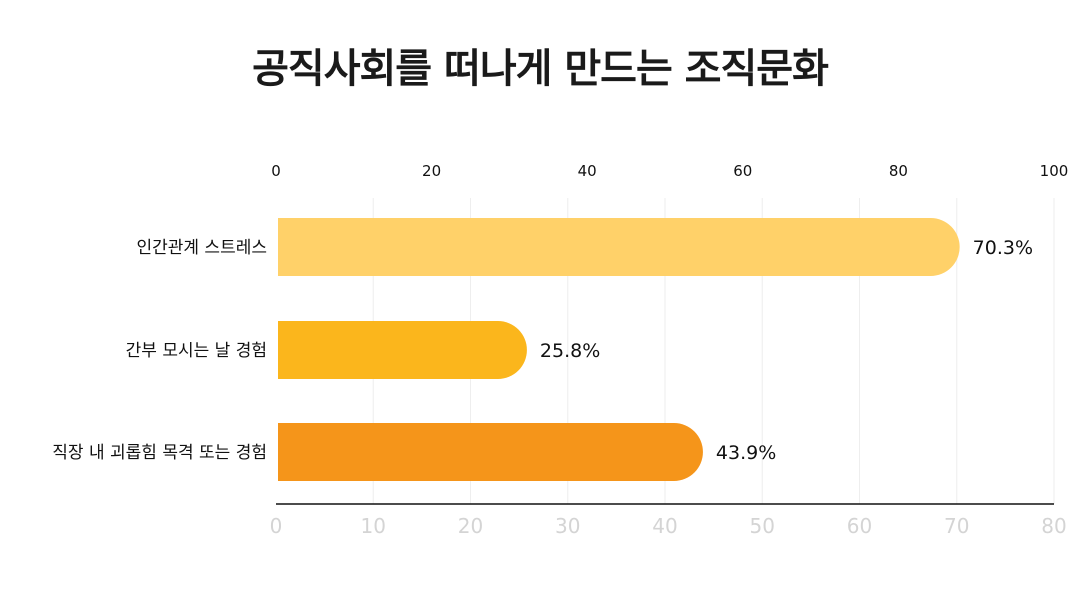 The image size is (1080, 600). Describe the element at coordinates (159, 453) in the screenshot. I see `category-label: 직장 내 괴롭힘 목격 또는 경험` at that location.